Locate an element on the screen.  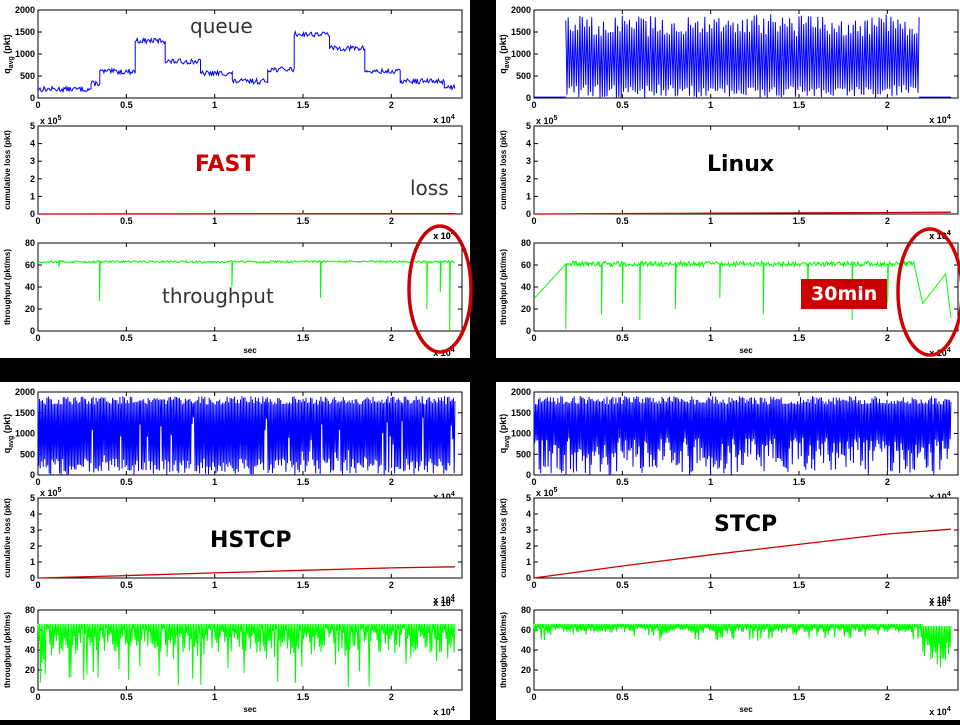
hstcp-loss-exponent: x 105 is located at coordinates (51, 492).